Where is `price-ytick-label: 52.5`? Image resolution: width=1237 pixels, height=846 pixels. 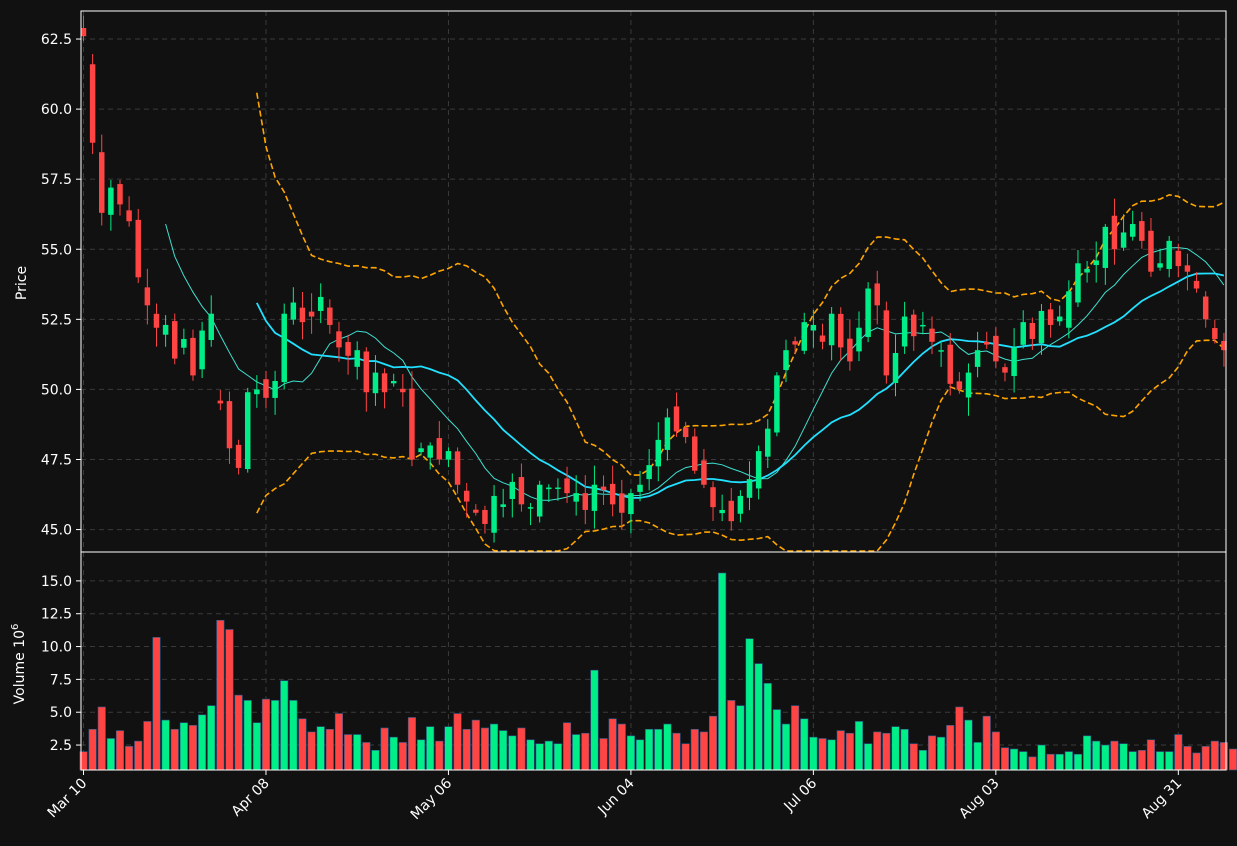
price-ytick-label: 52.5 is located at coordinates (56, 320).